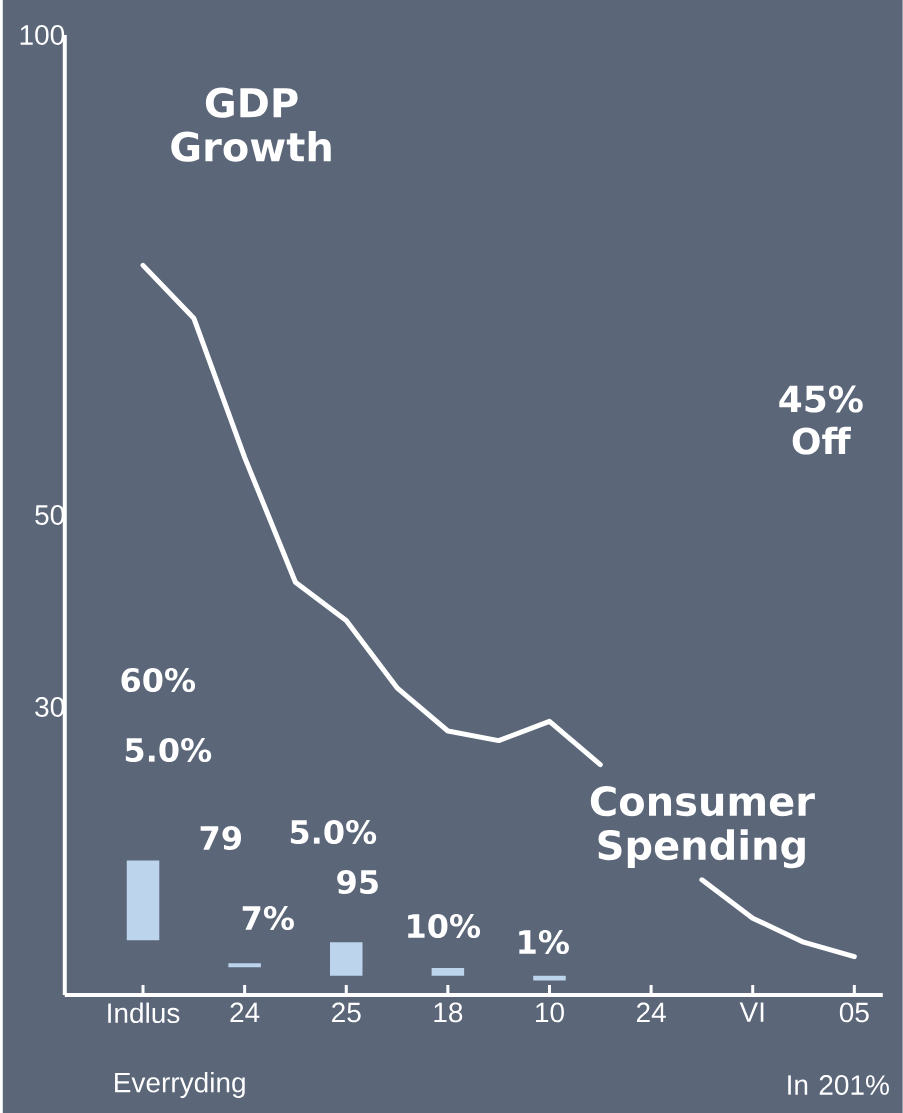  I want to click on text: In 201%, so click(839, 1085).